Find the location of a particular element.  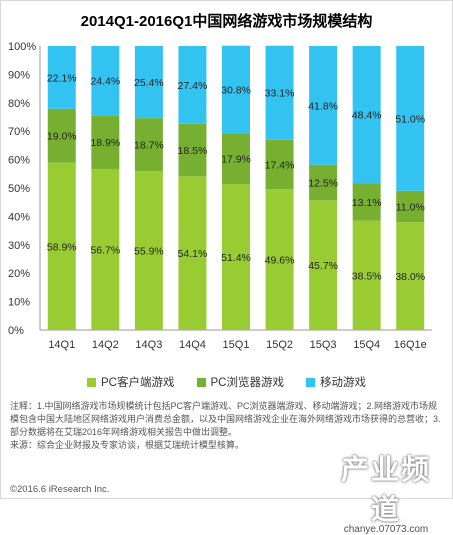

chart-legend: PC客户端游戏 PC浏览器游戏 移动游戏 is located at coordinates (226, 382).